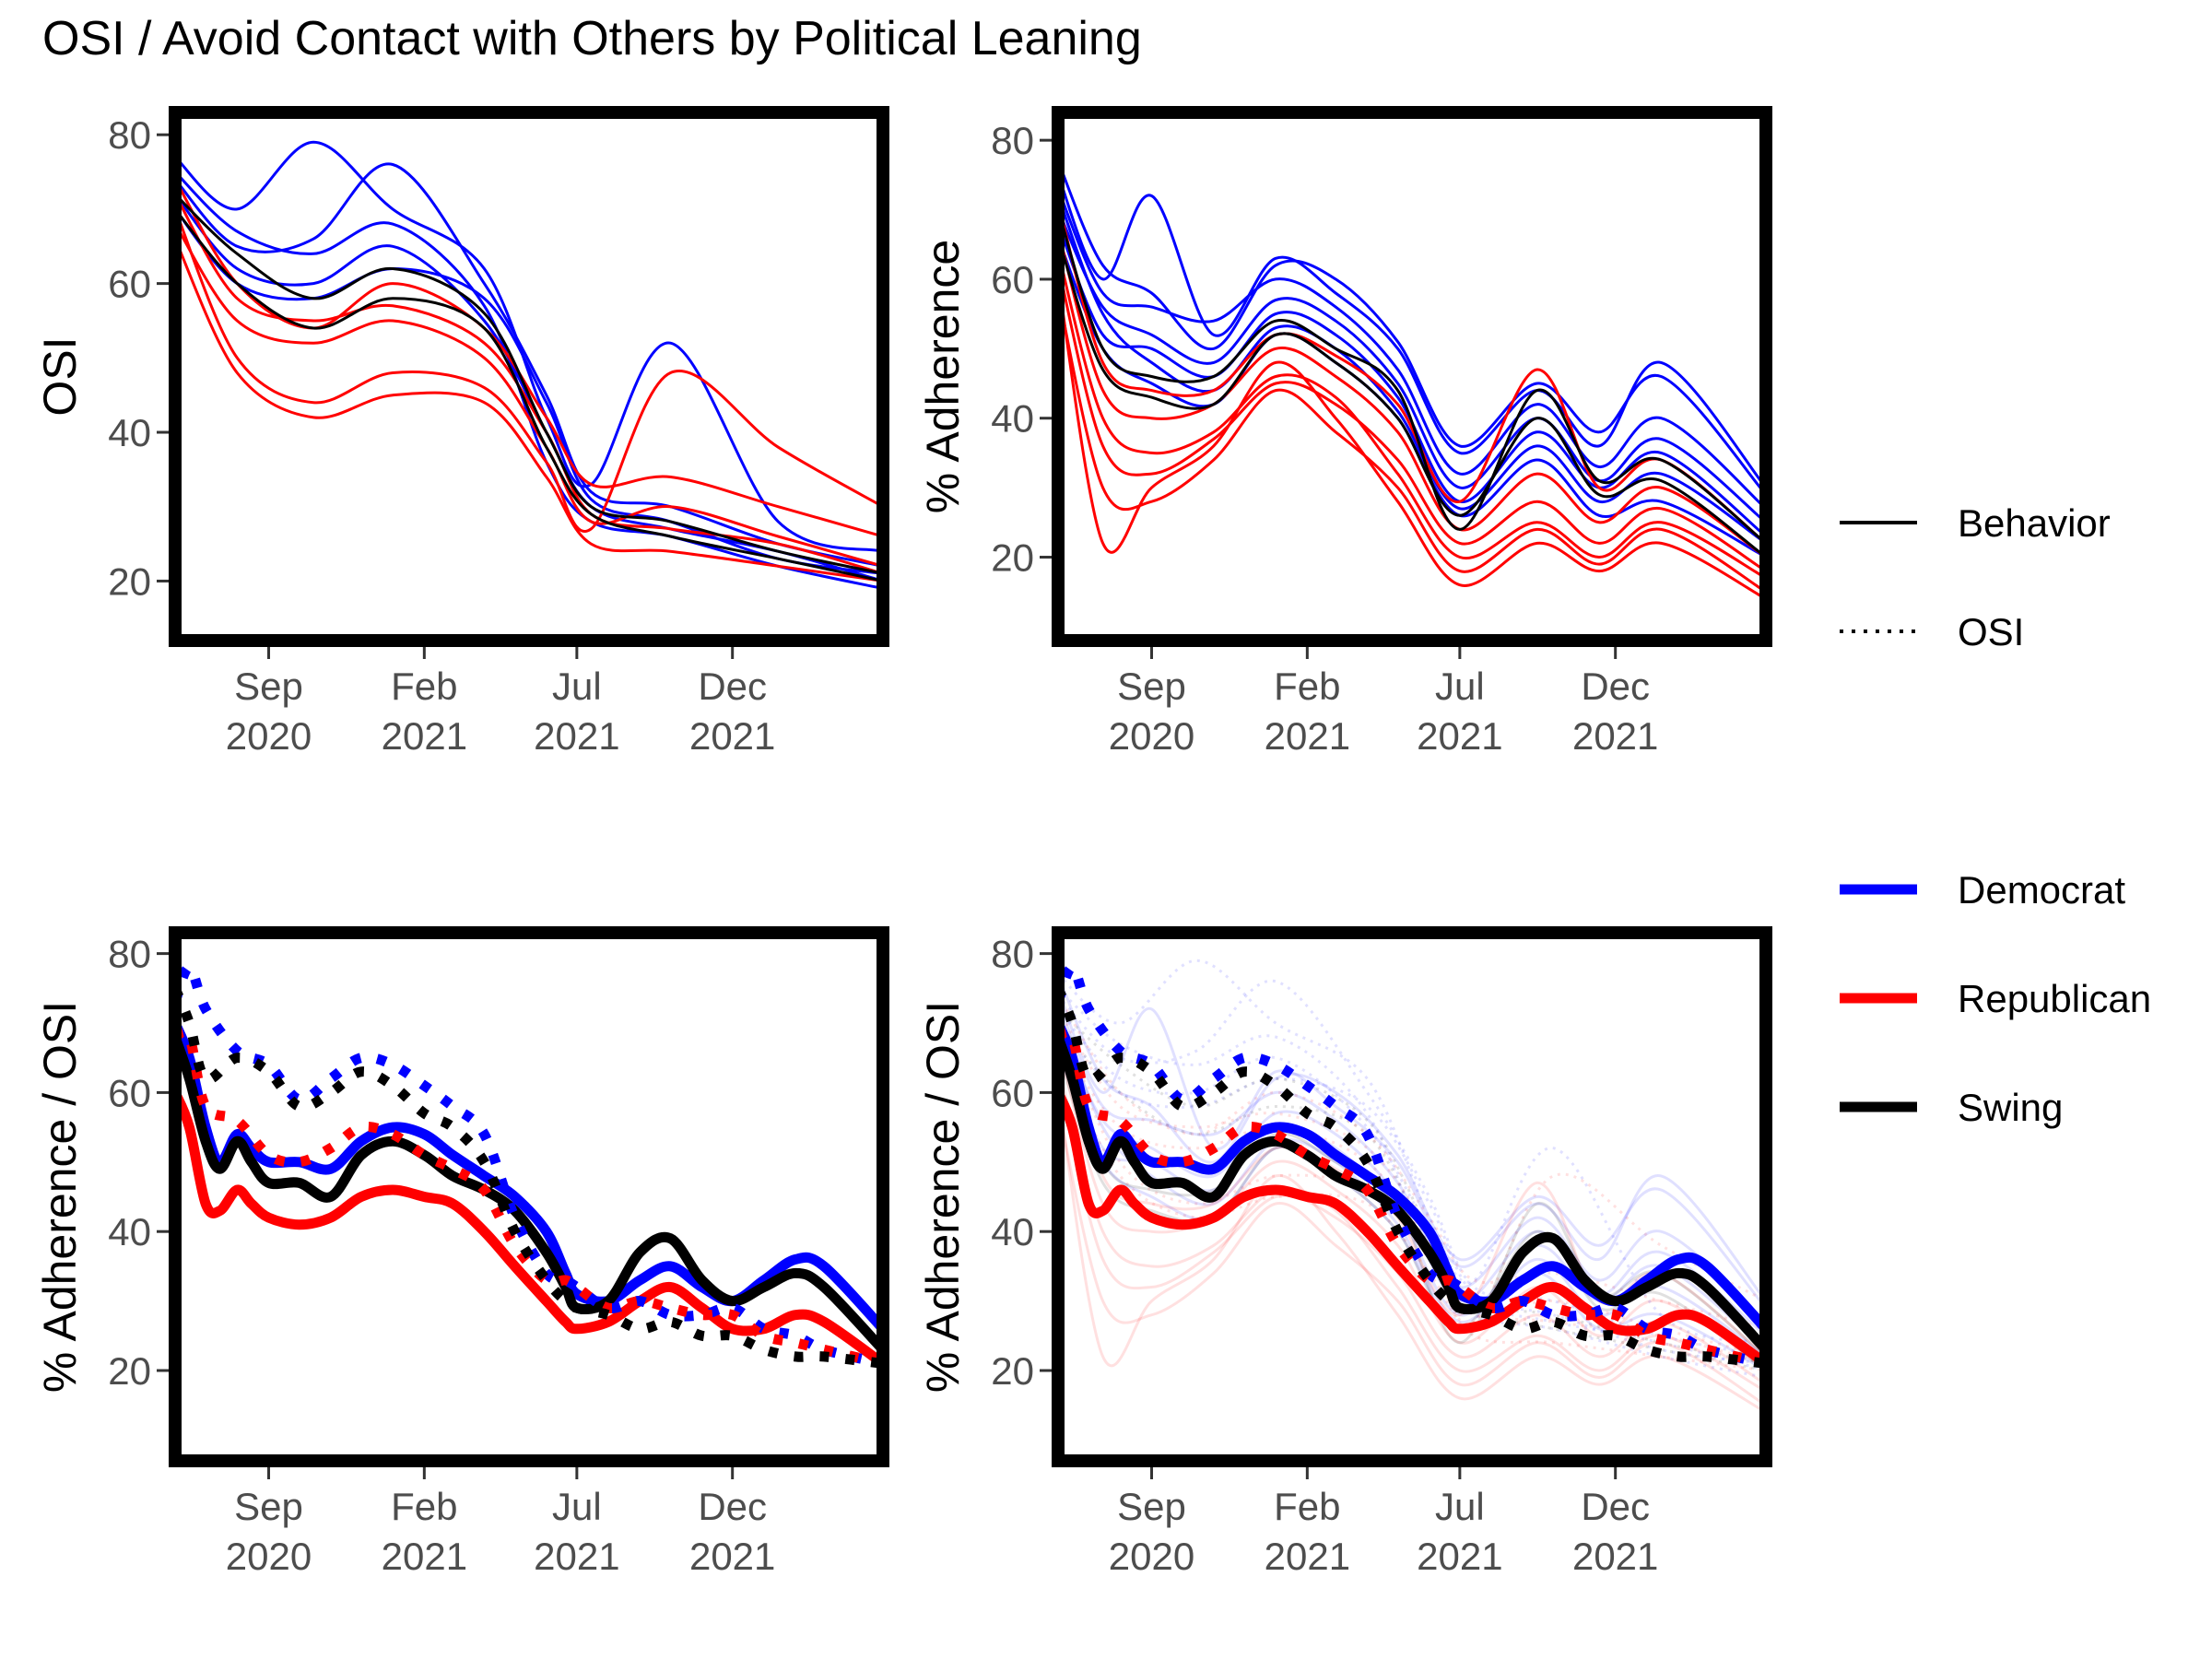 The width and height of the screenshot is (2212, 1659). I want to click on legend-label: OSI, so click(1991, 631).